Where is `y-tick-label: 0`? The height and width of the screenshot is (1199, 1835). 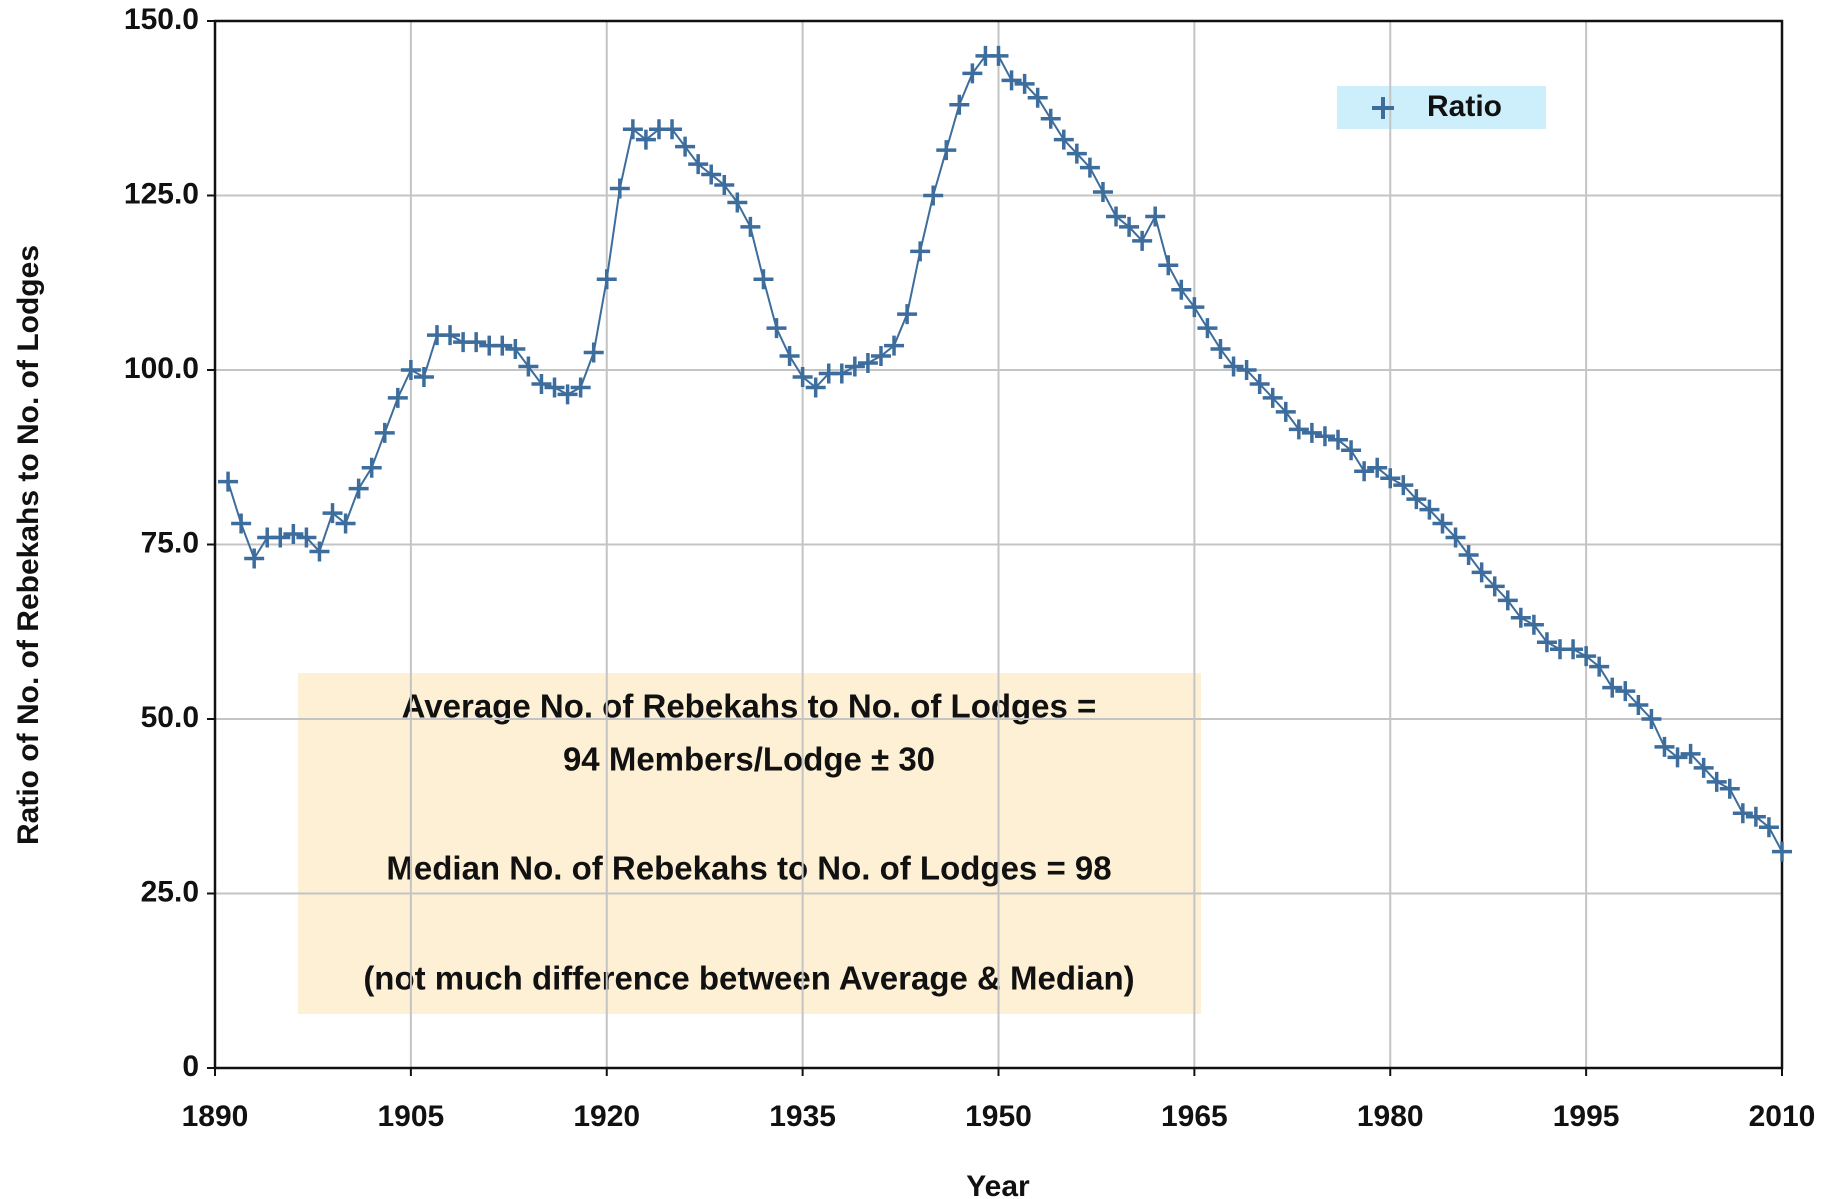 y-tick-label: 0 is located at coordinates (190, 1066).